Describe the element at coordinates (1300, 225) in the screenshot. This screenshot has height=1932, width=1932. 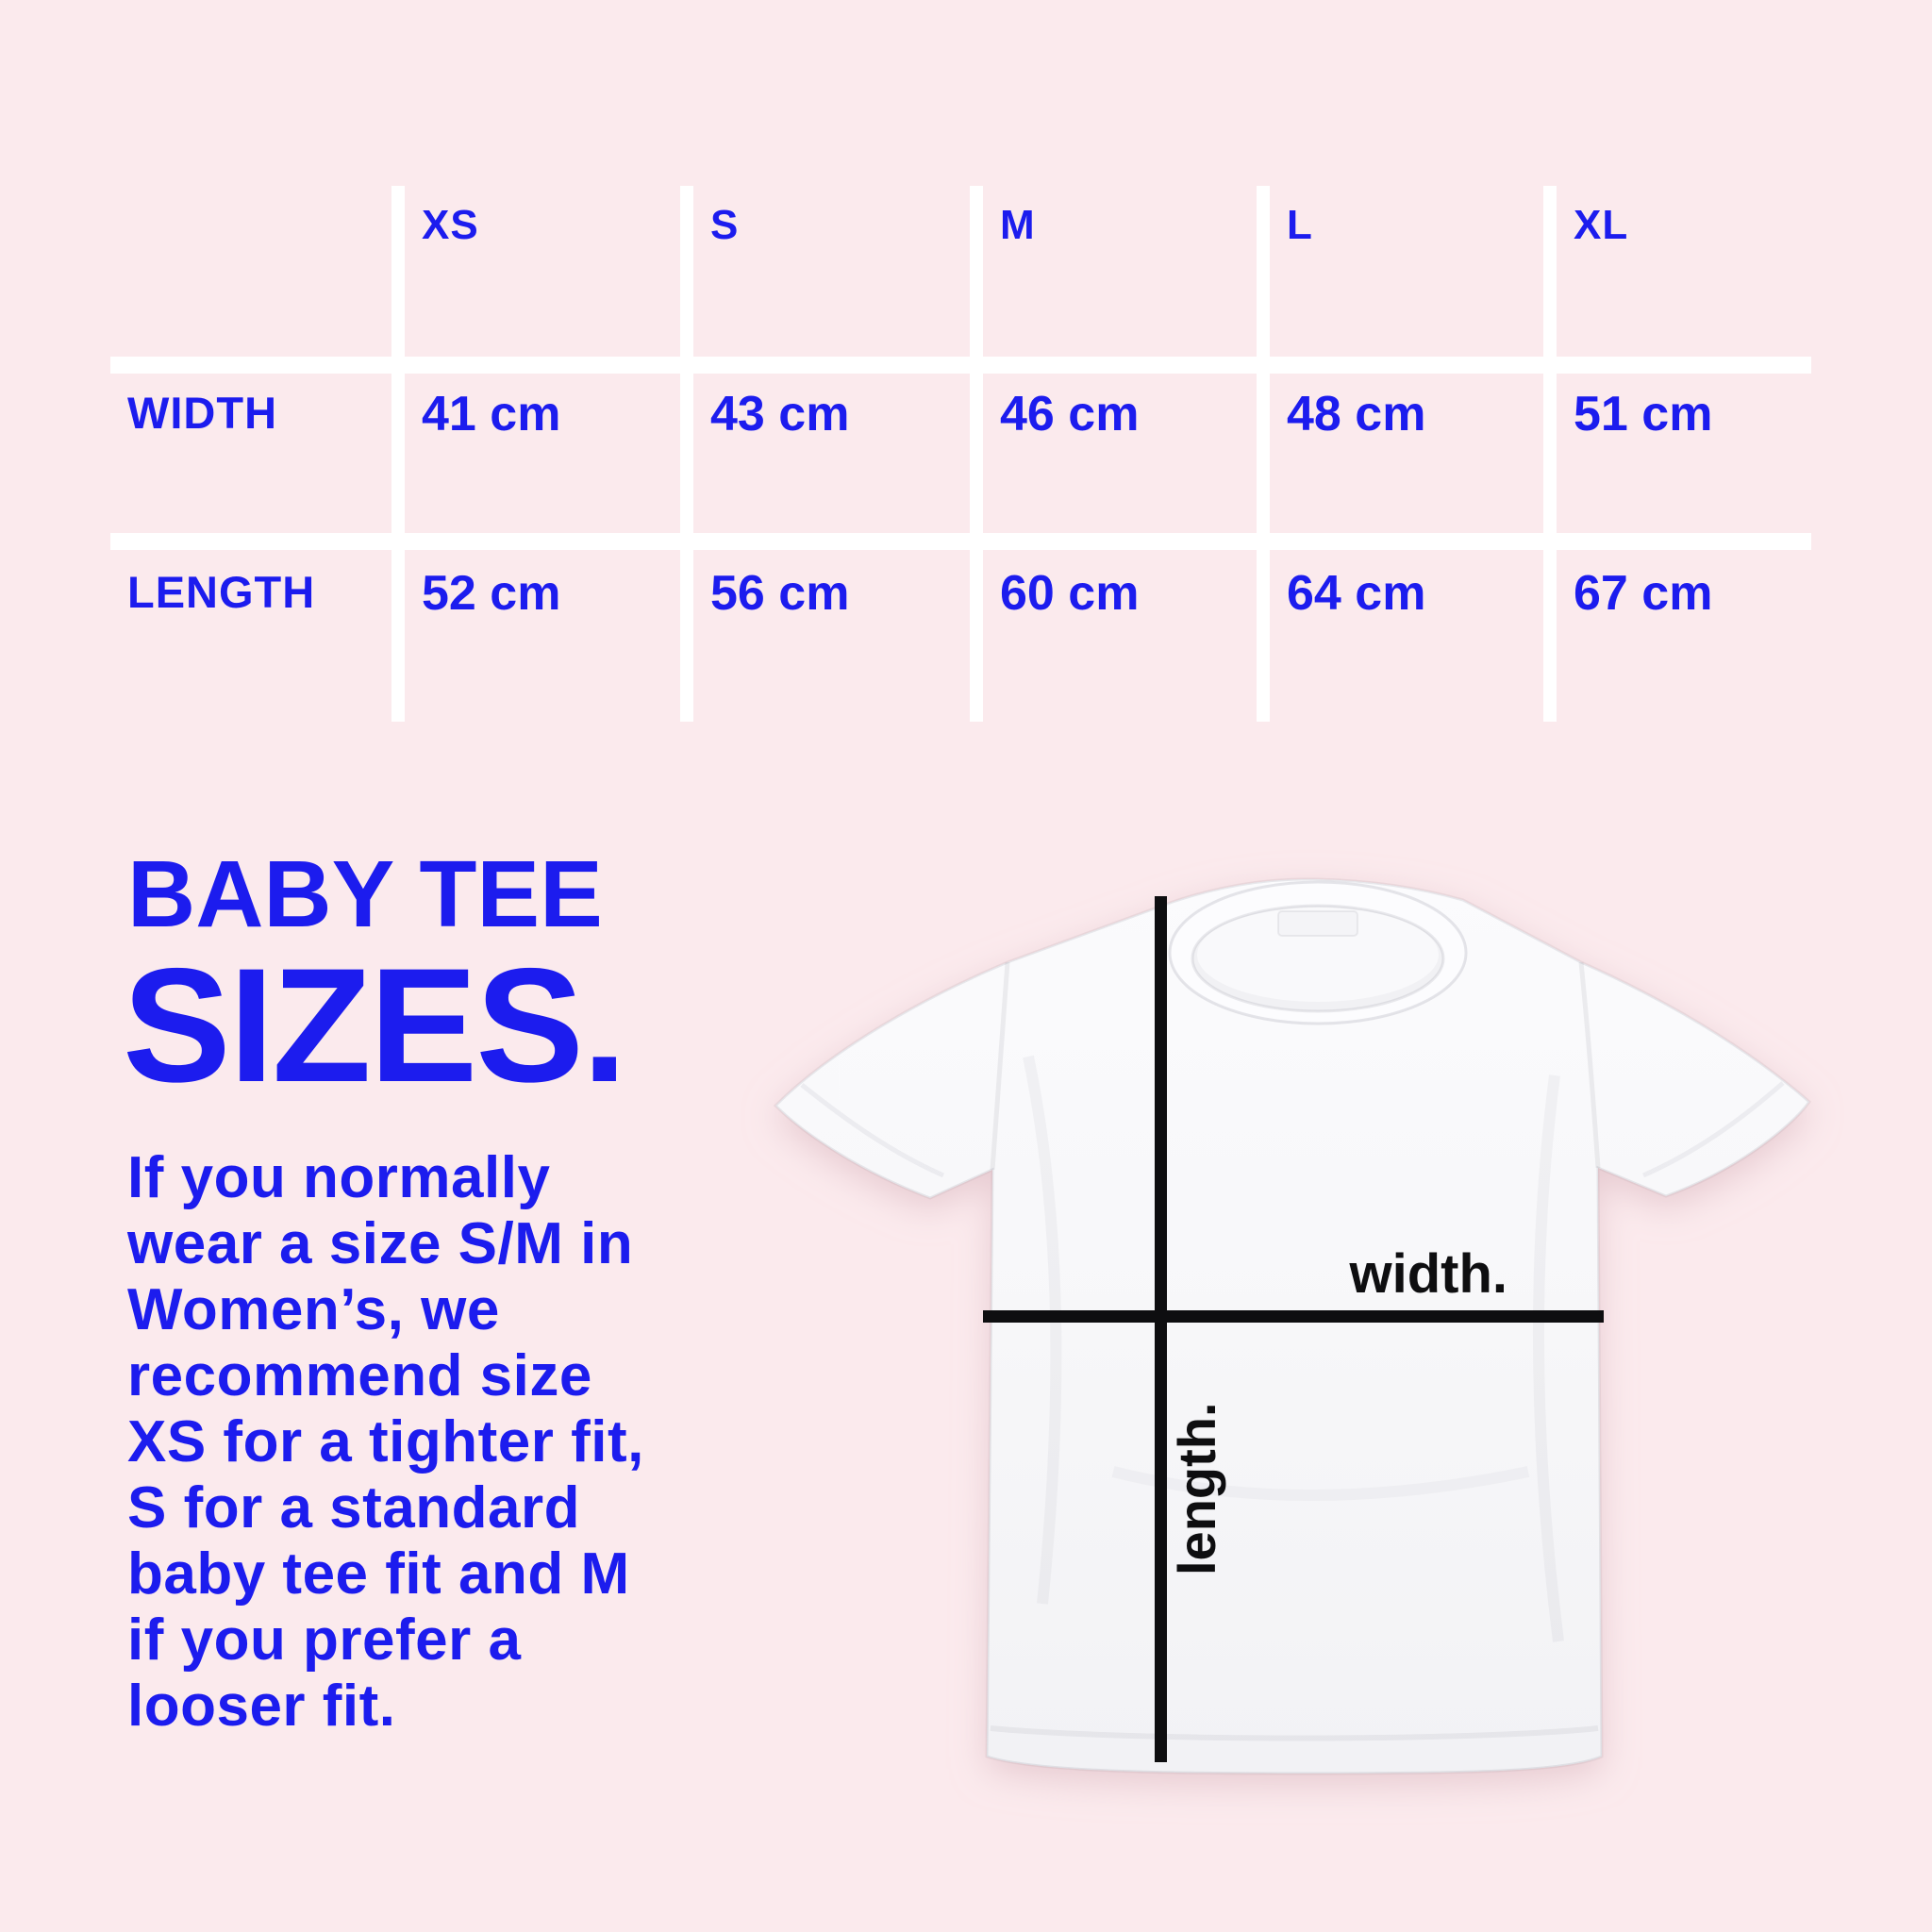
I see `column-header-l: L` at that location.